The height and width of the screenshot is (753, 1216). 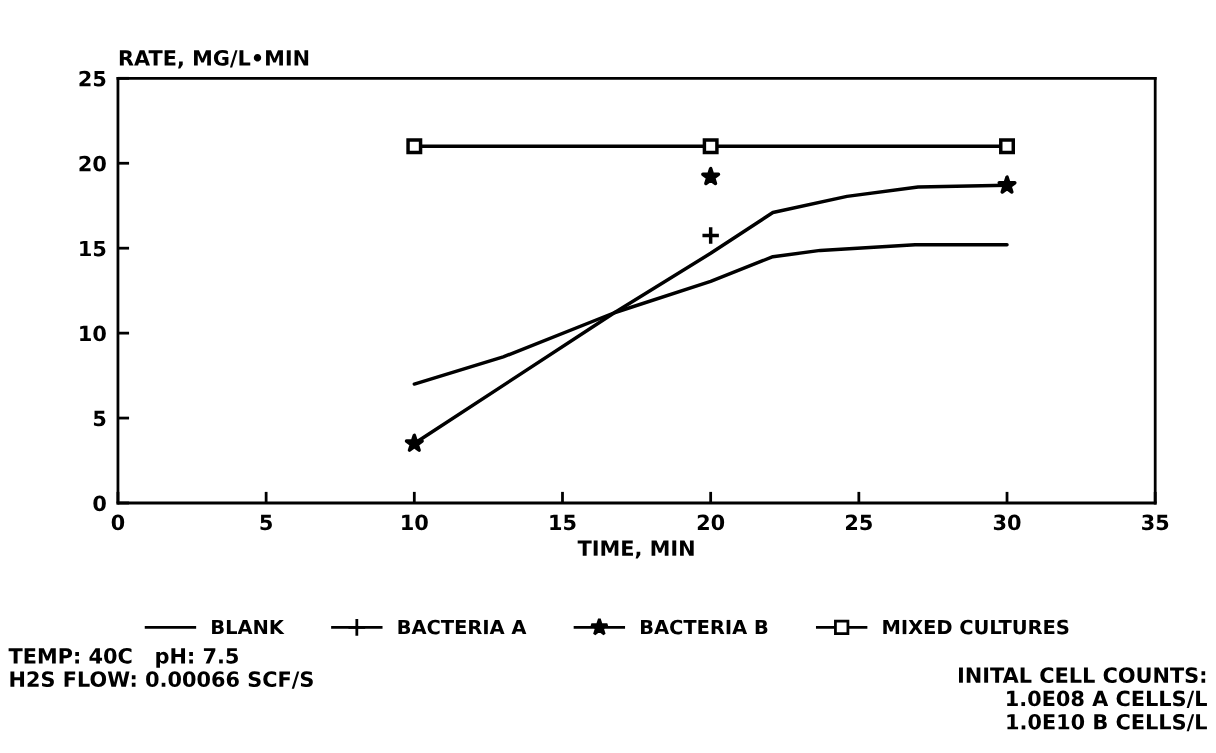 What do you see at coordinates (704, 627) in the screenshot?
I see `legend-label: BACTERIA B` at bounding box center [704, 627].